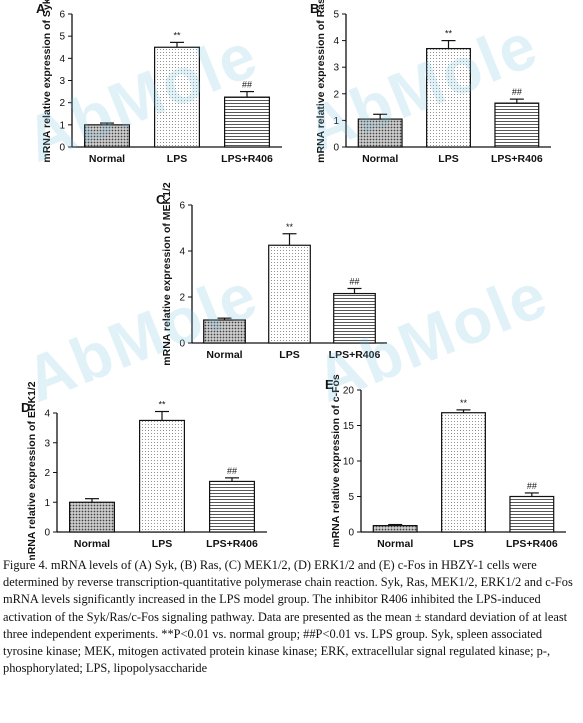 The image size is (583, 723). What do you see at coordinates (41, 8) in the screenshot?
I see `panel-letter: A` at bounding box center [41, 8].